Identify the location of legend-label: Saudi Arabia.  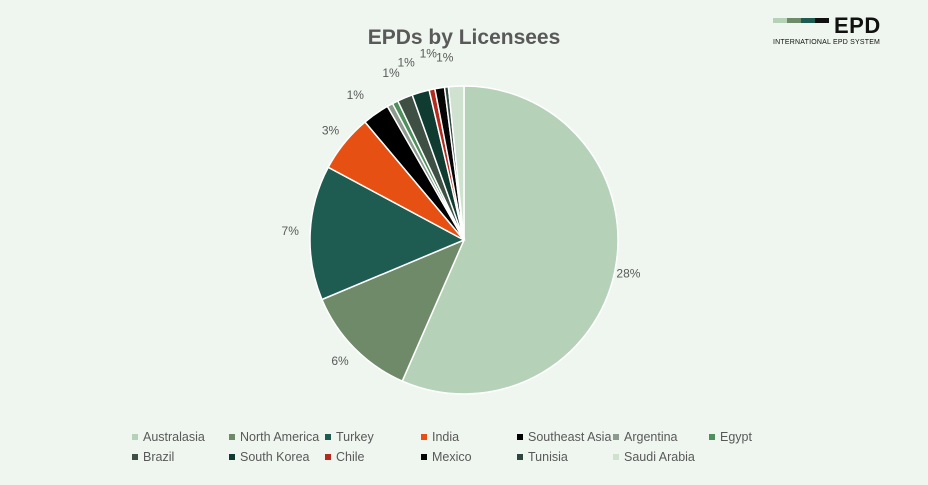
(659, 457).